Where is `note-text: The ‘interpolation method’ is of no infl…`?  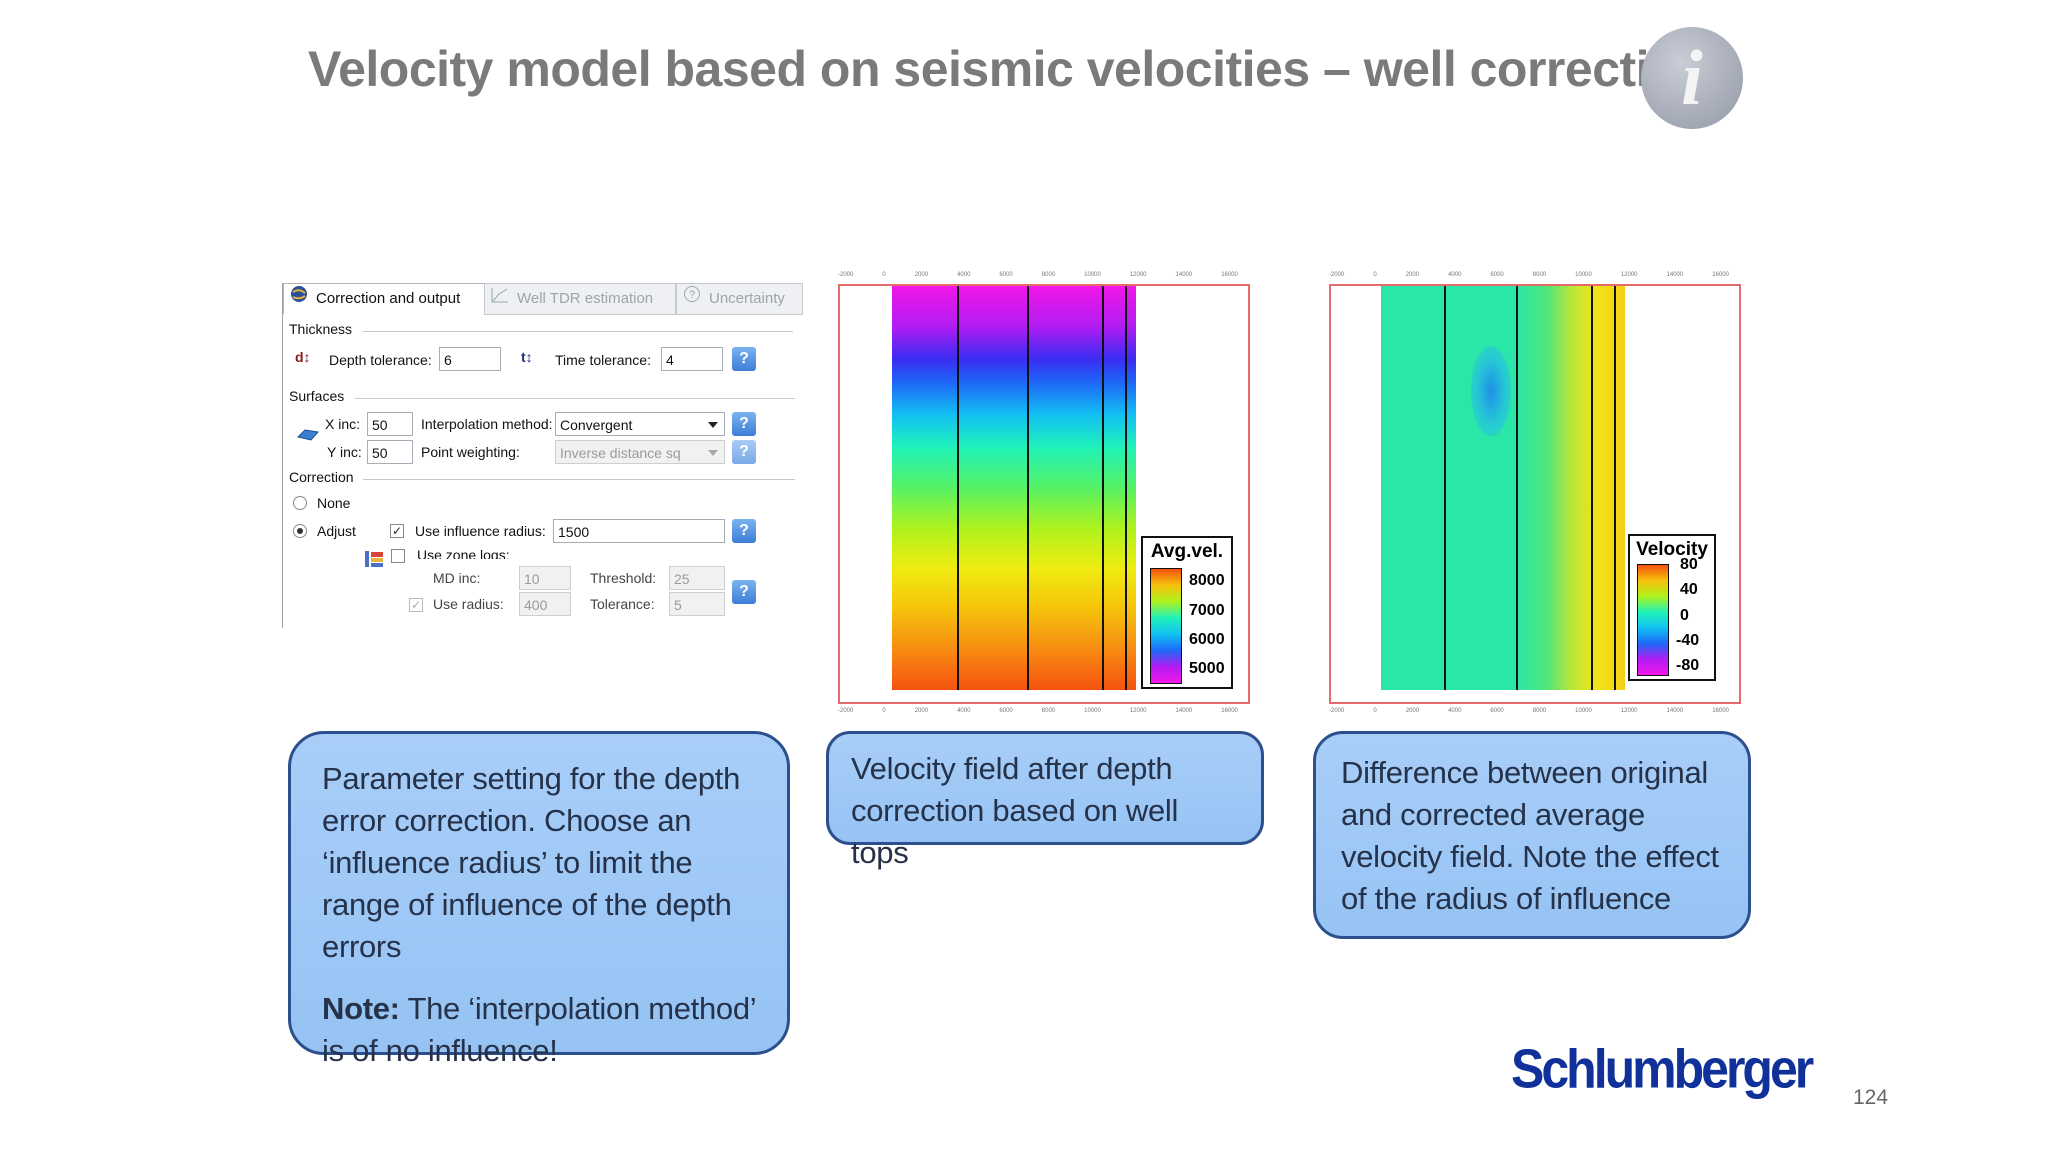 note-text: The ‘interpolation method’ is of no infl… is located at coordinates (539, 1029).